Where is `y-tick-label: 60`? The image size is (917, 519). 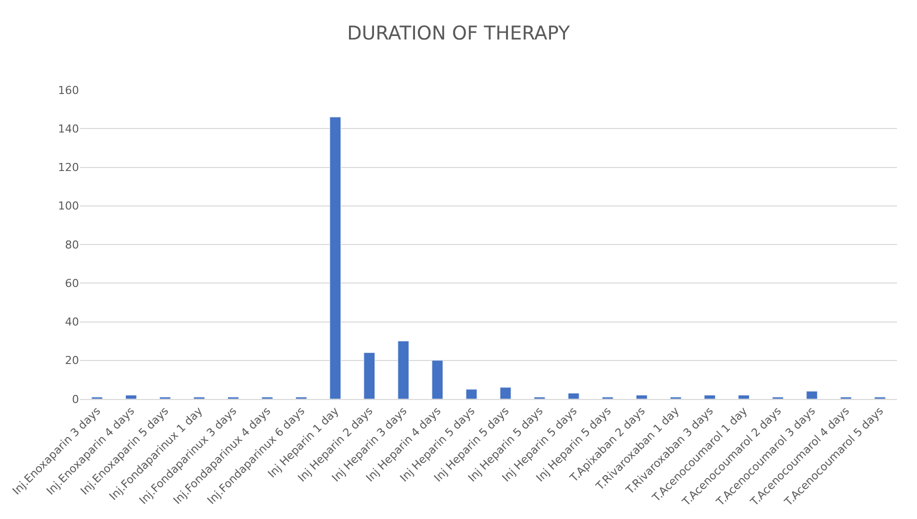
y-tick-label: 60 is located at coordinates (72, 283).